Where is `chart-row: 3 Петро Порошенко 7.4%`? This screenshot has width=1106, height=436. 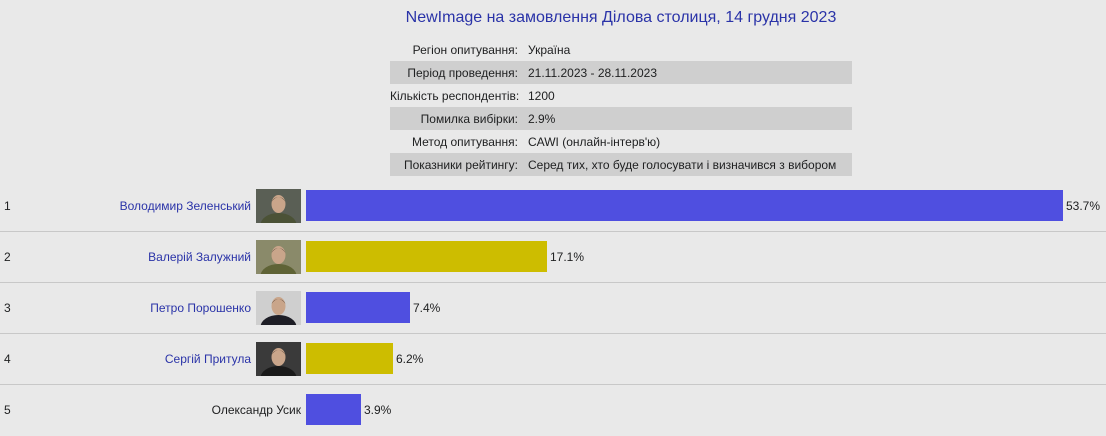 chart-row: 3 Петро Порошенко 7.4% is located at coordinates (553, 308).